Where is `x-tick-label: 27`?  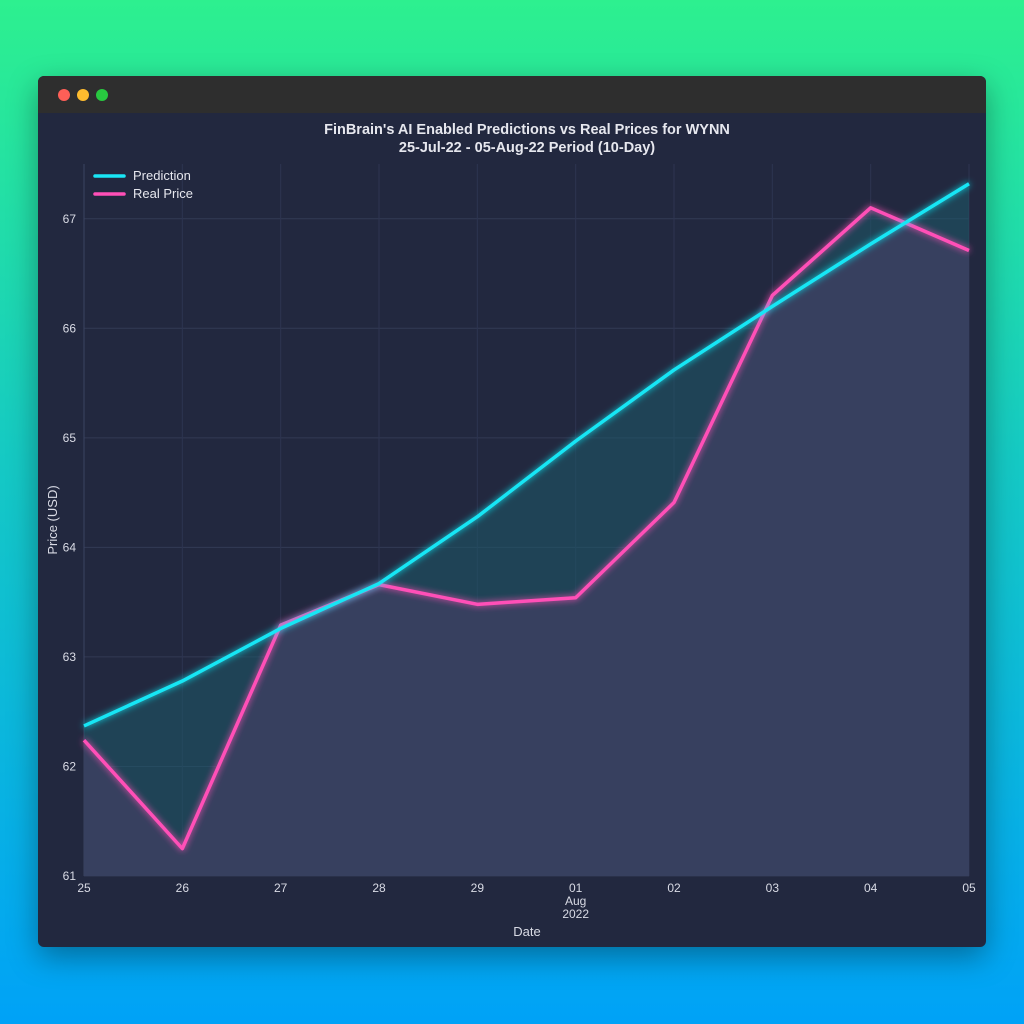 x-tick-label: 27 is located at coordinates (281, 888).